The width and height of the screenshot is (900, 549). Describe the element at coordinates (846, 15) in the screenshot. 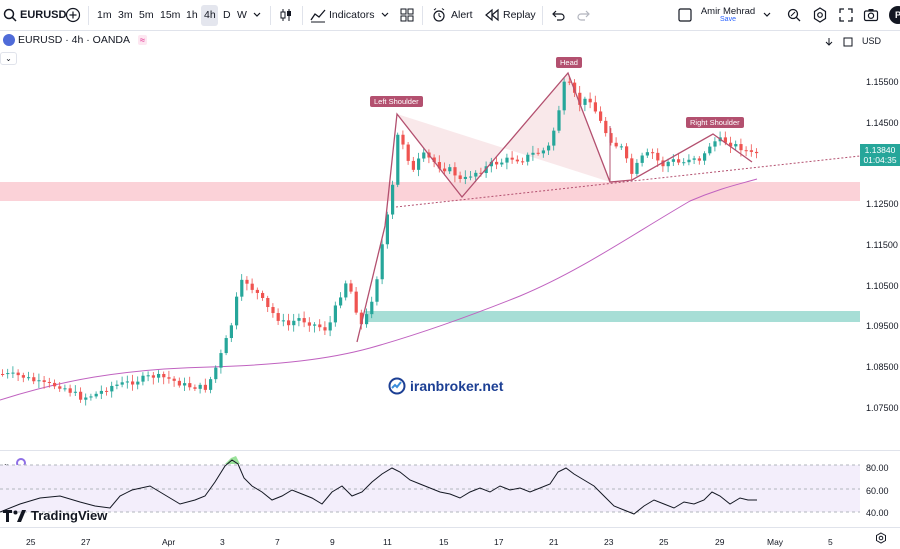

I see `fullscreen-icon` at that location.